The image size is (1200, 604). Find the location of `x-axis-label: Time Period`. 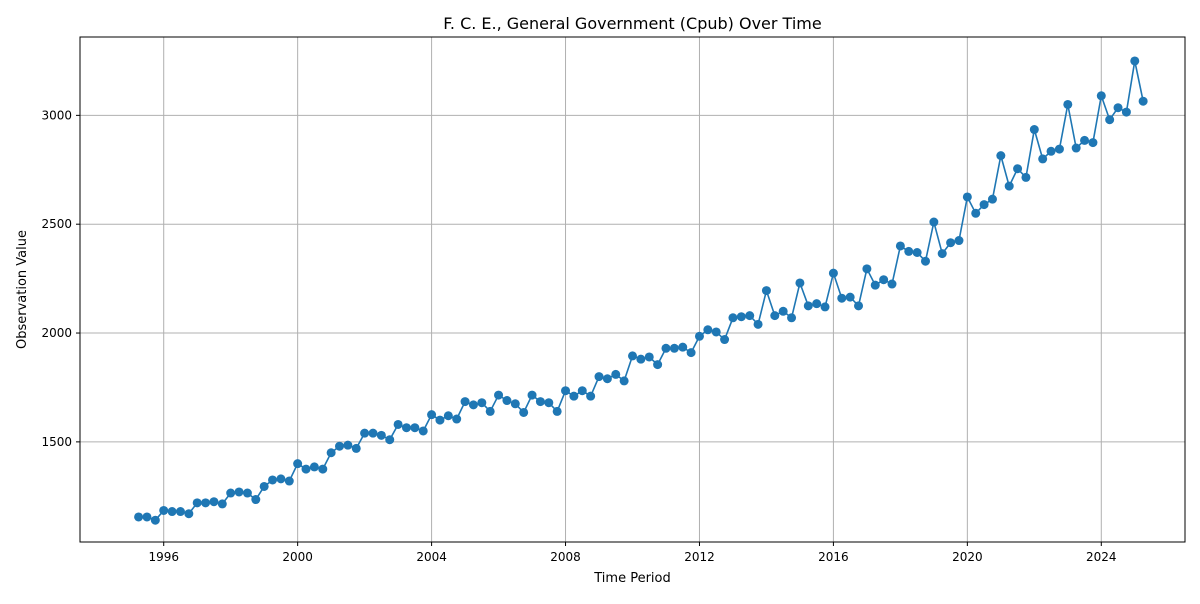

x-axis-label: Time Period is located at coordinates (631, 578).